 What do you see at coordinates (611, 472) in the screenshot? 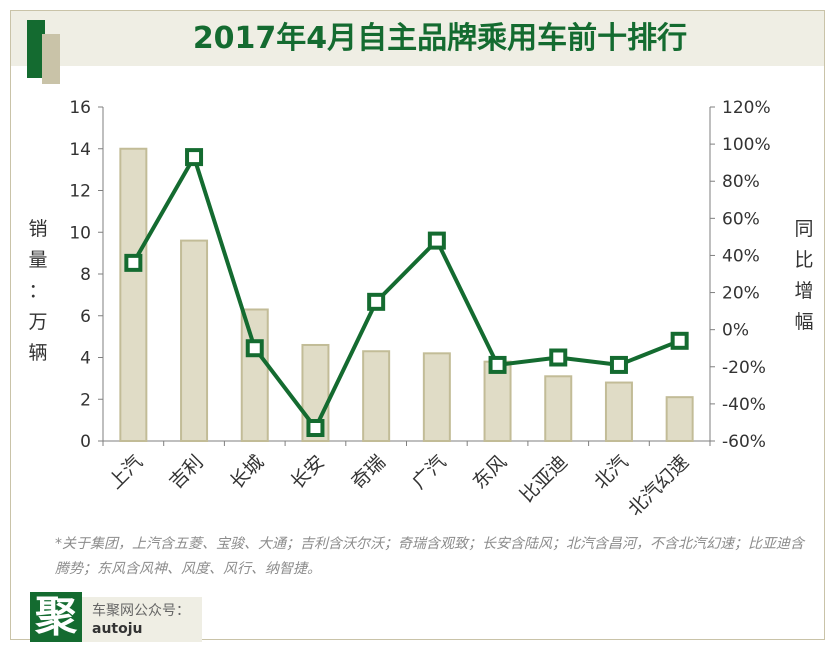
I see `x-tick-label: 北汽` at bounding box center [611, 472].